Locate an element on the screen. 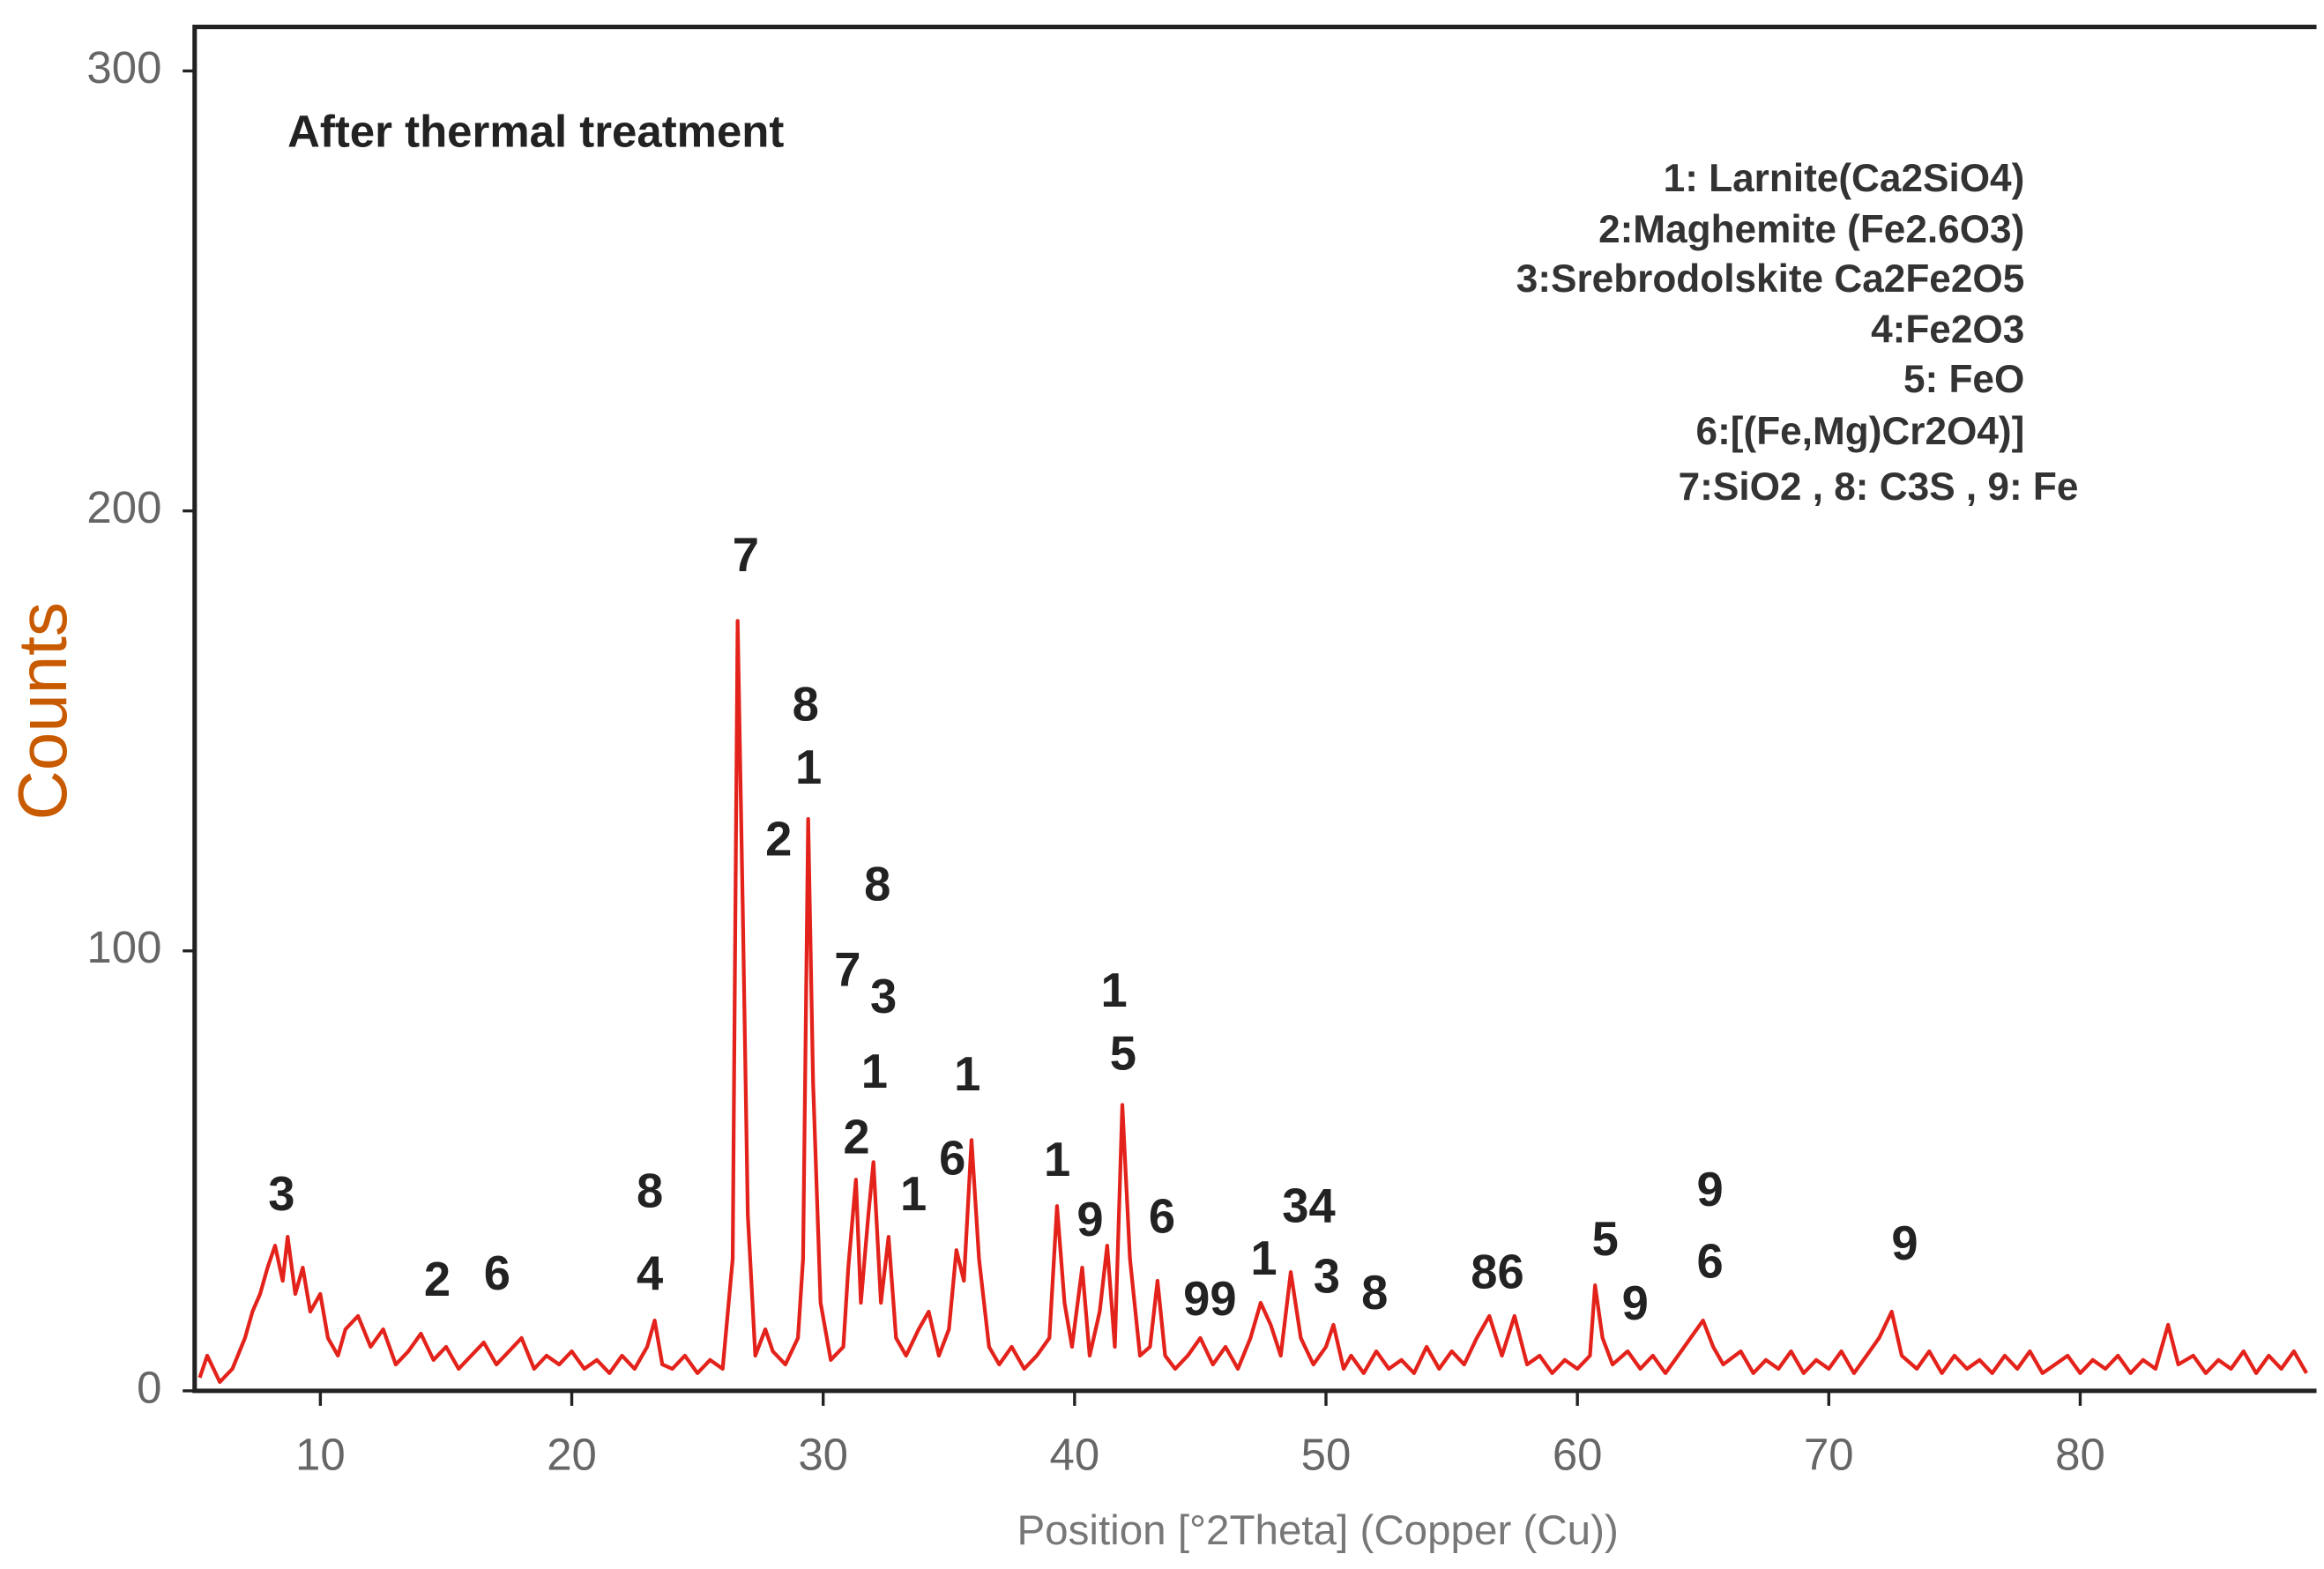  y-tick-label: 100 is located at coordinates (123, 947).